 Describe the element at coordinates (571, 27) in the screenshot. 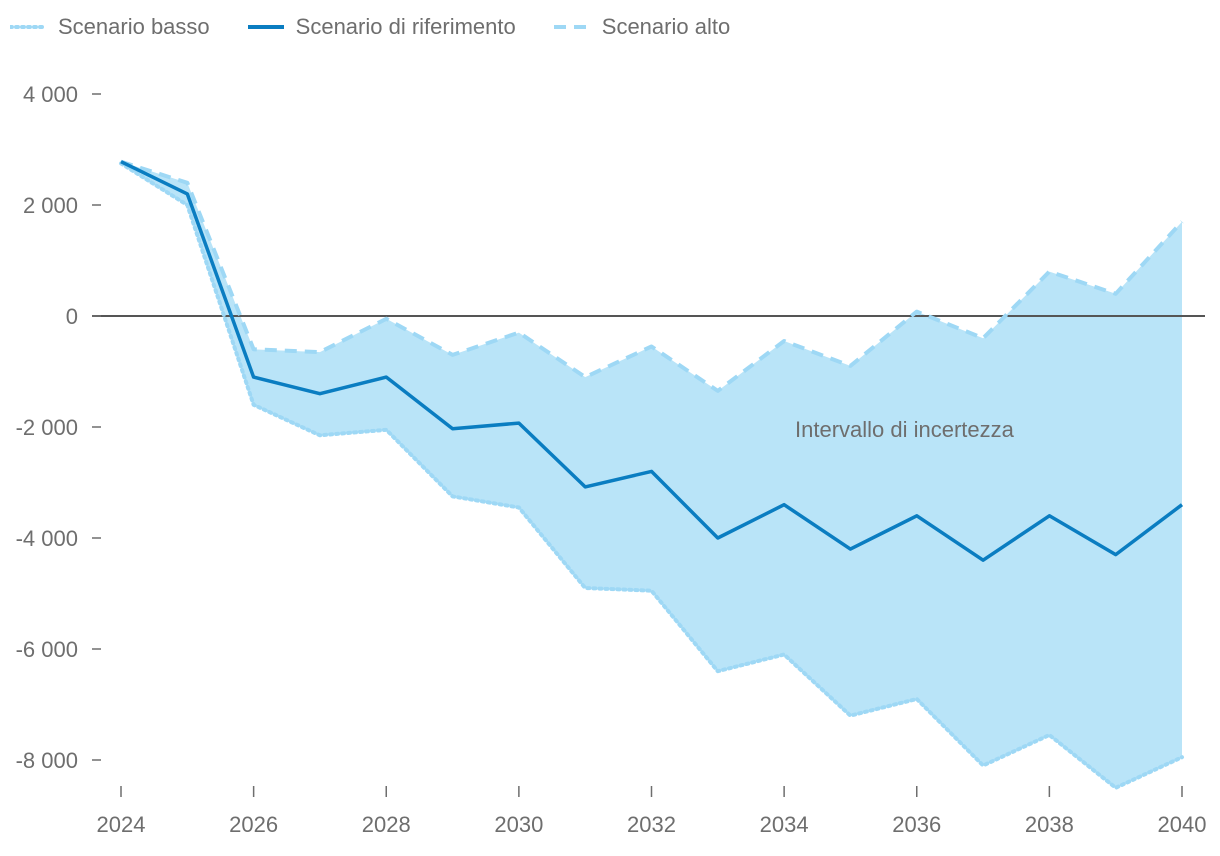

I see `legend-swatch-dashed` at that location.